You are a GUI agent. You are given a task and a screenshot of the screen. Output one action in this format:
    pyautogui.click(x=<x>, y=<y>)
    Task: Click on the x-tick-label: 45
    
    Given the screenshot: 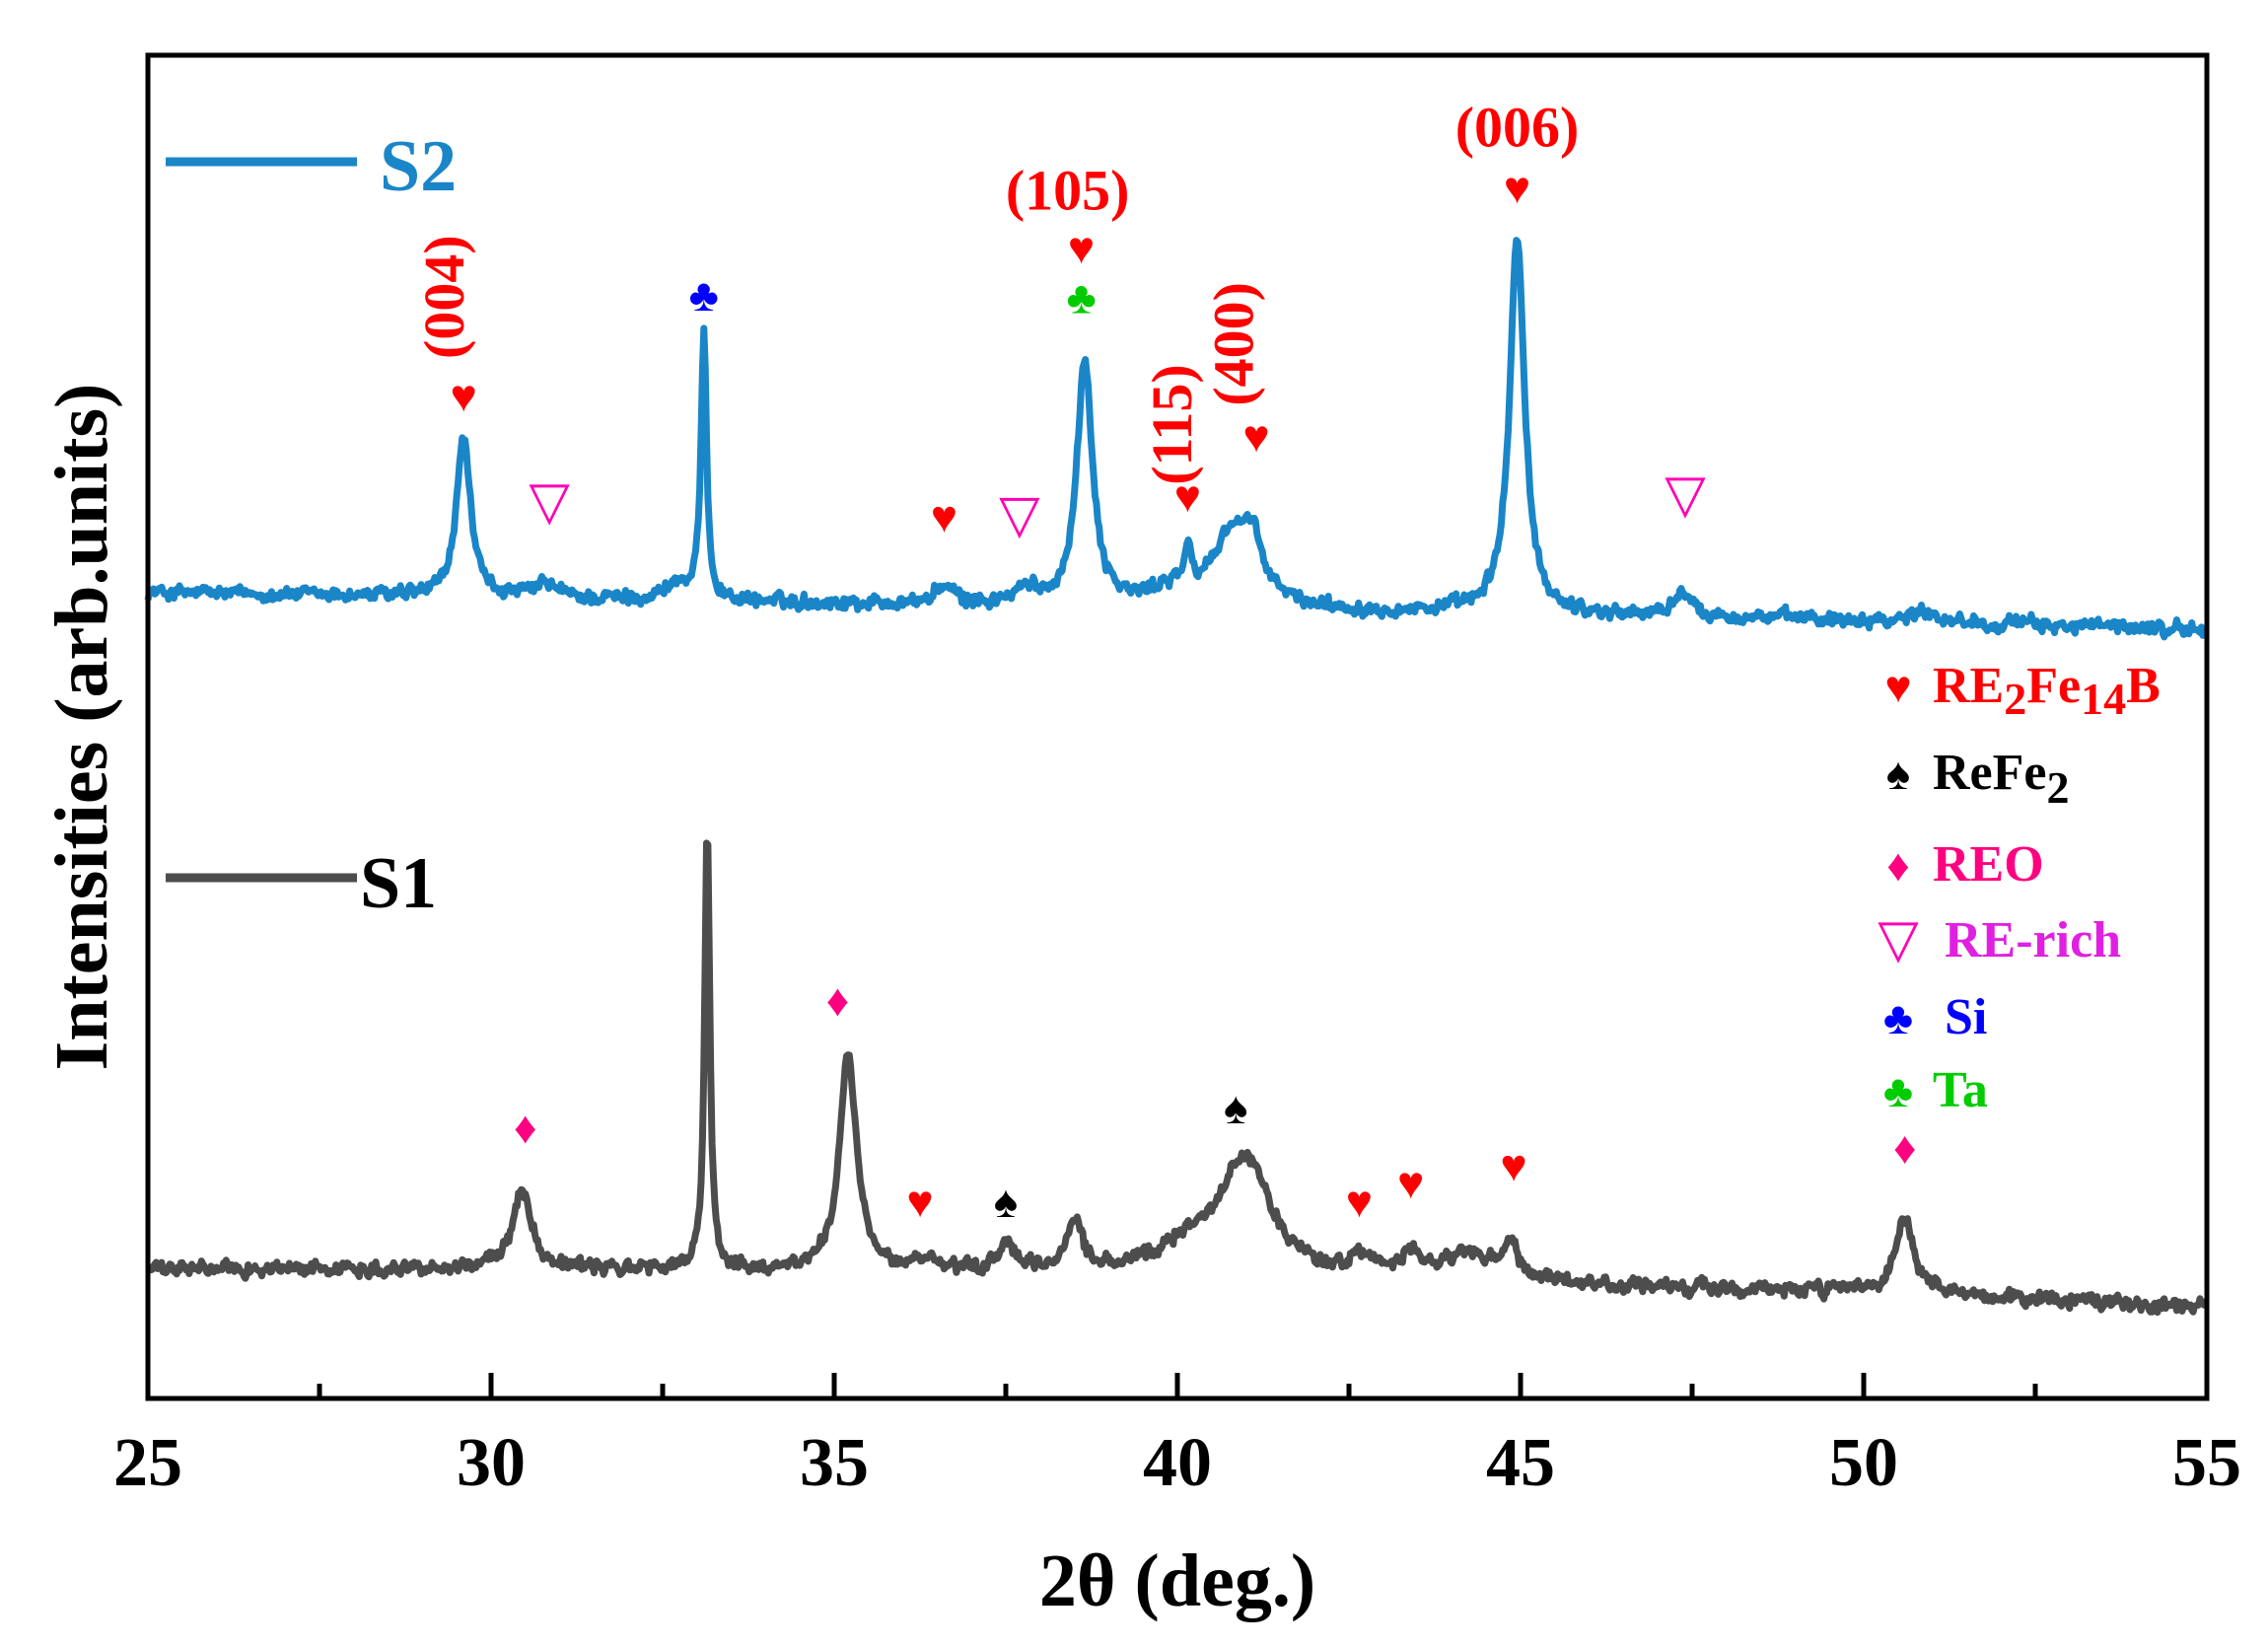 What is the action you would take?
    pyautogui.click(x=1520, y=1463)
    